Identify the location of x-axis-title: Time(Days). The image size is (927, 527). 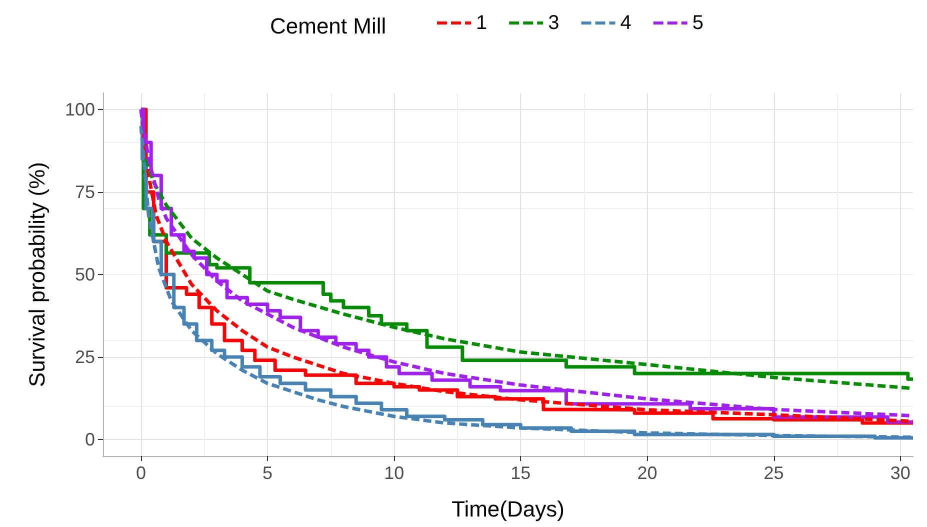
(508, 509).